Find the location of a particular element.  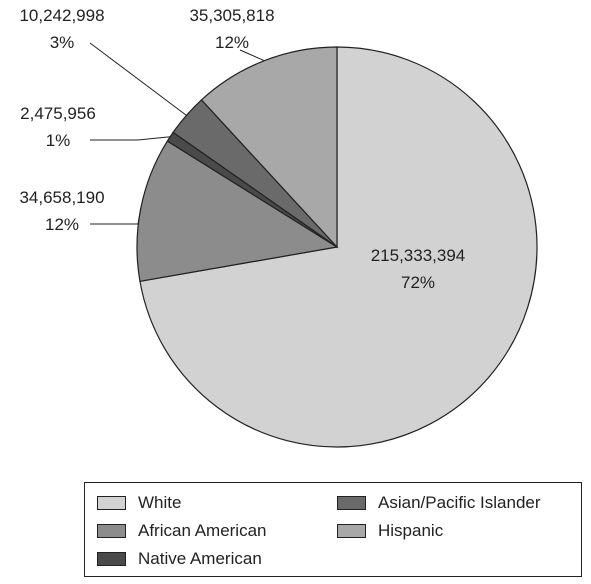

legend-item-african-american: African American is located at coordinates (182, 531).